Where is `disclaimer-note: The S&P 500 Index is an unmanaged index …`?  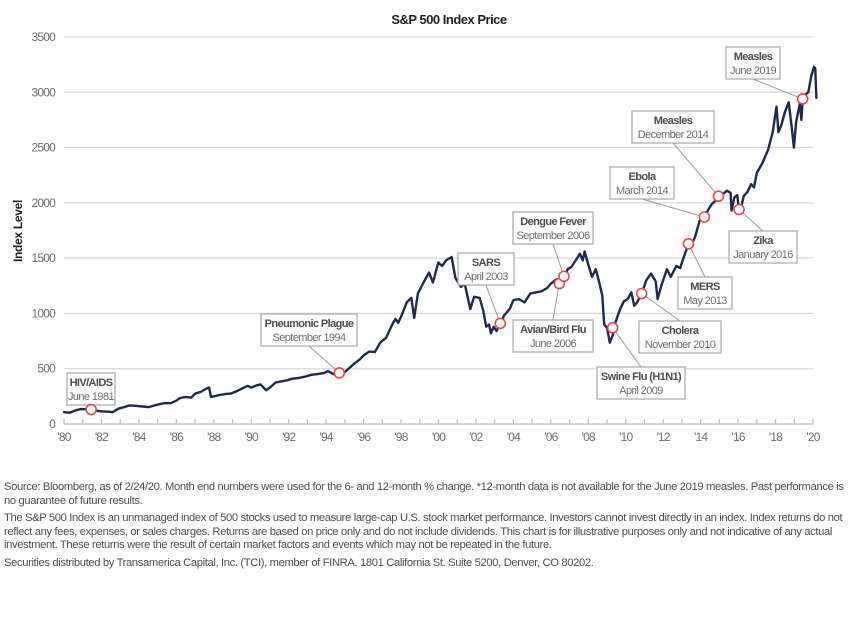 disclaimer-note: The S&P 500 Index is an unmanaged index … is located at coordinates (423, 531).